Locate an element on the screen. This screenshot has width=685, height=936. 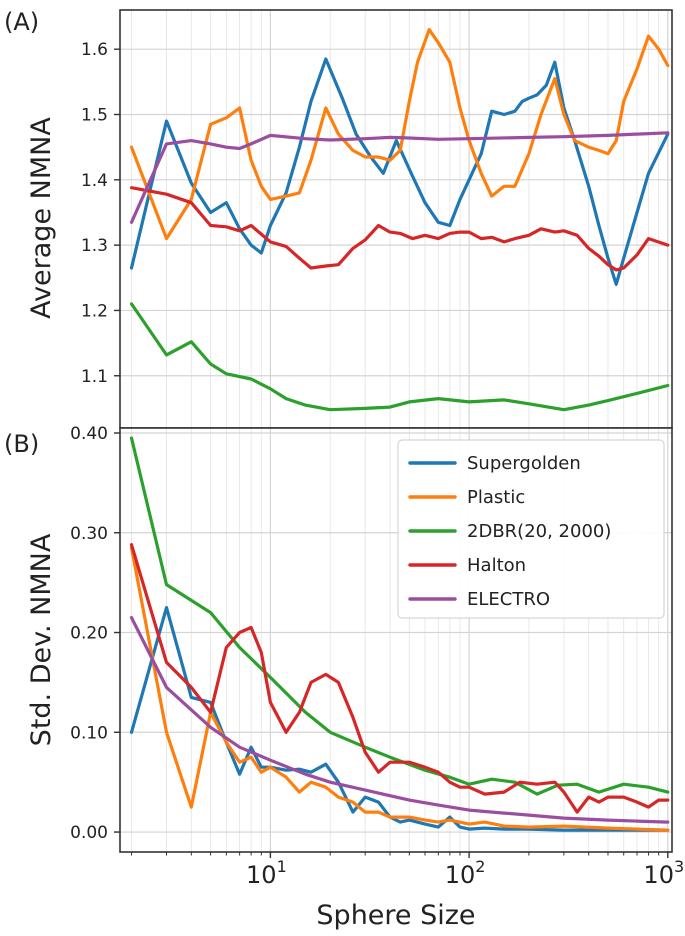
panel-a-ytick-label-3: 1.4 is located at coordinates (94, 181).